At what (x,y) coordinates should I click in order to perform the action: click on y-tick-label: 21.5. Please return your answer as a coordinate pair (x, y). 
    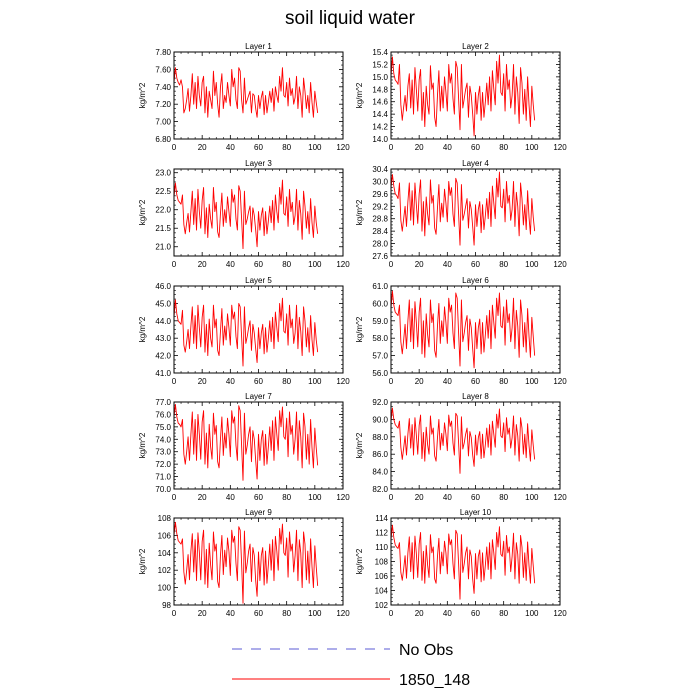
    Looking at the image, I should click on (163, 228).